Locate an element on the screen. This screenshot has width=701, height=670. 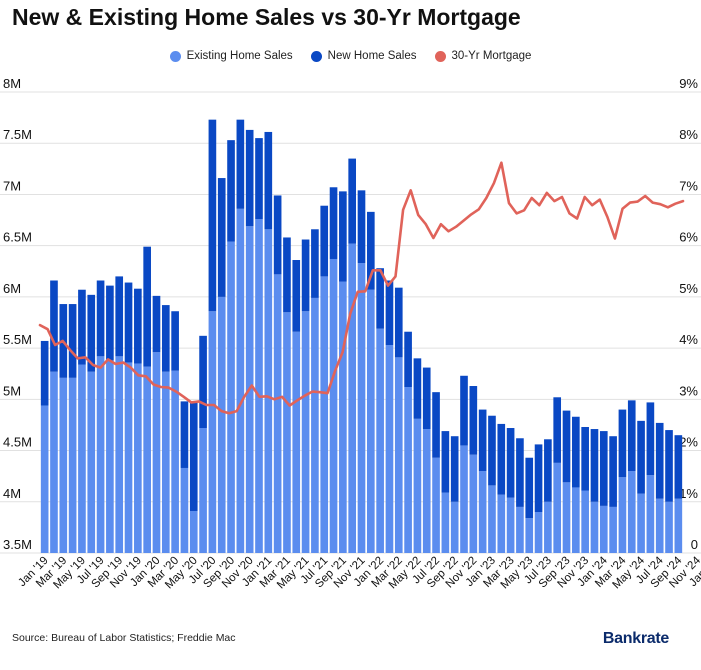
y-left-tick-label: 6M is located at coordinates (12, 288).